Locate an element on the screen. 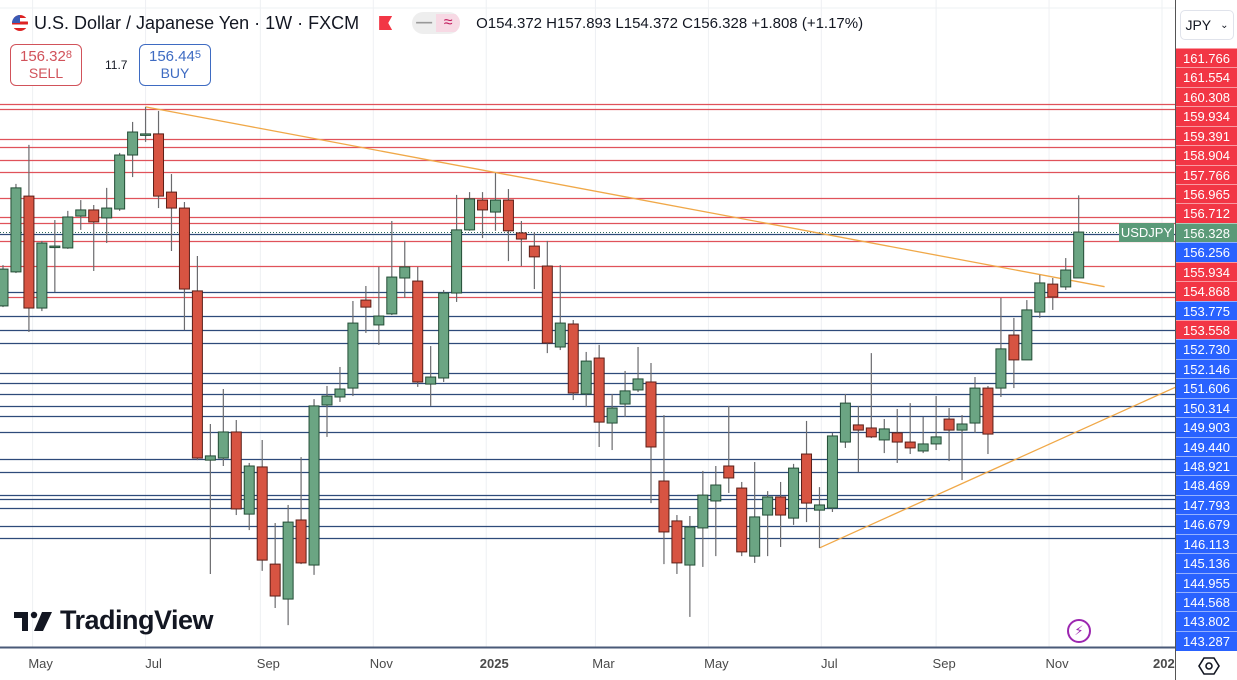  price-axis-label: 147.793 is located at coordinates (1206, 504).